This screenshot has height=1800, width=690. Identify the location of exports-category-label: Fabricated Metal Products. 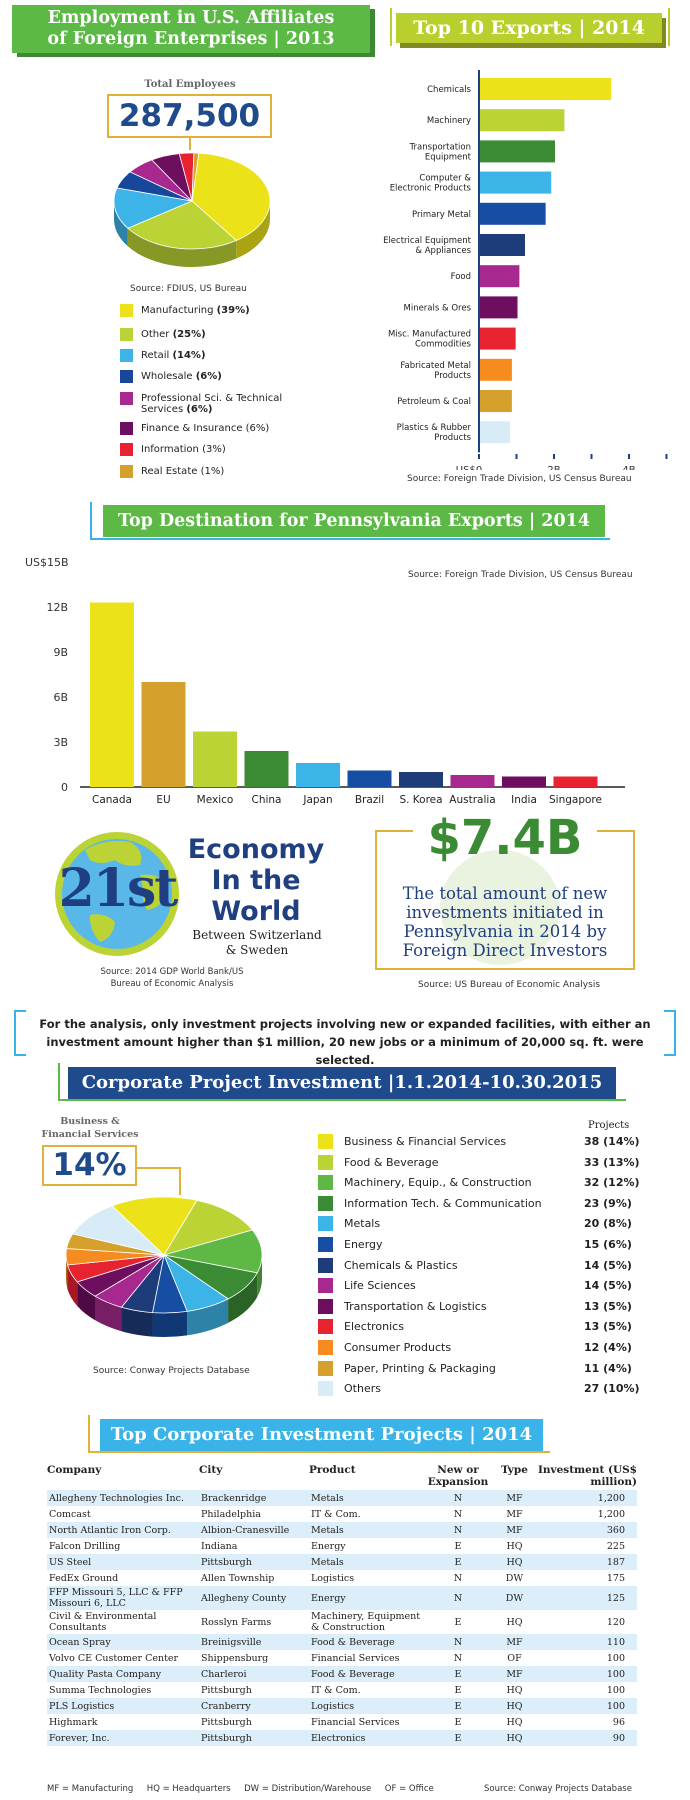
(435, 371).